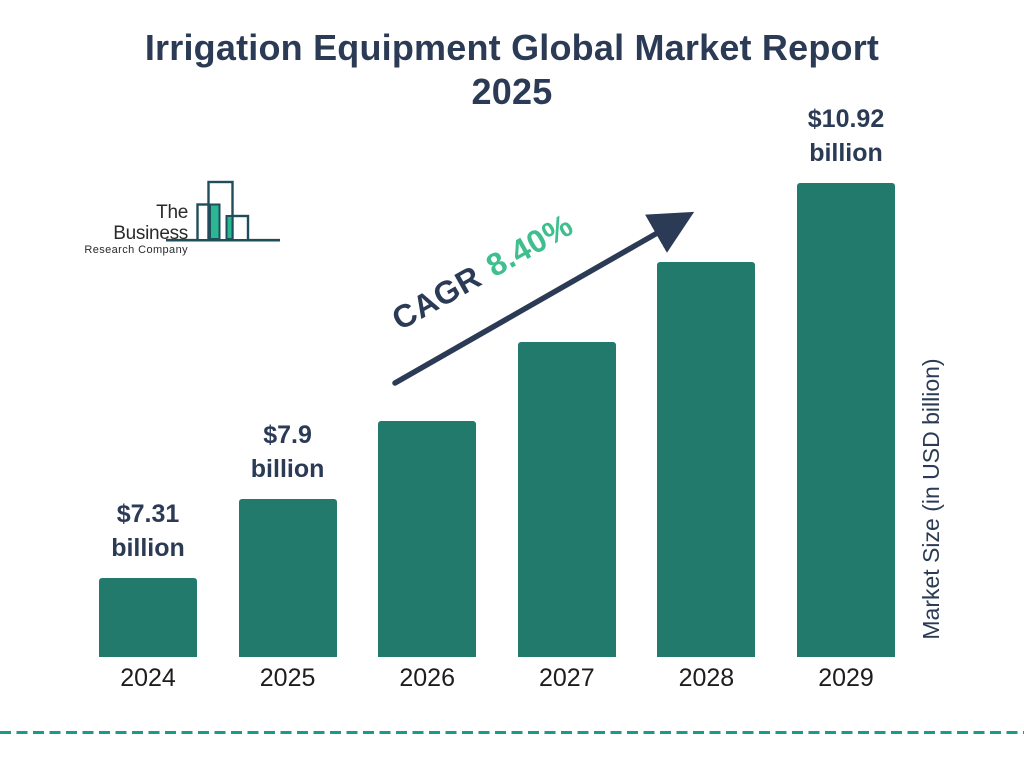 This screenshot has width=1024, height=768. I want to click on y-axis-label: Market Size (in USD billion), so click(931, 499).